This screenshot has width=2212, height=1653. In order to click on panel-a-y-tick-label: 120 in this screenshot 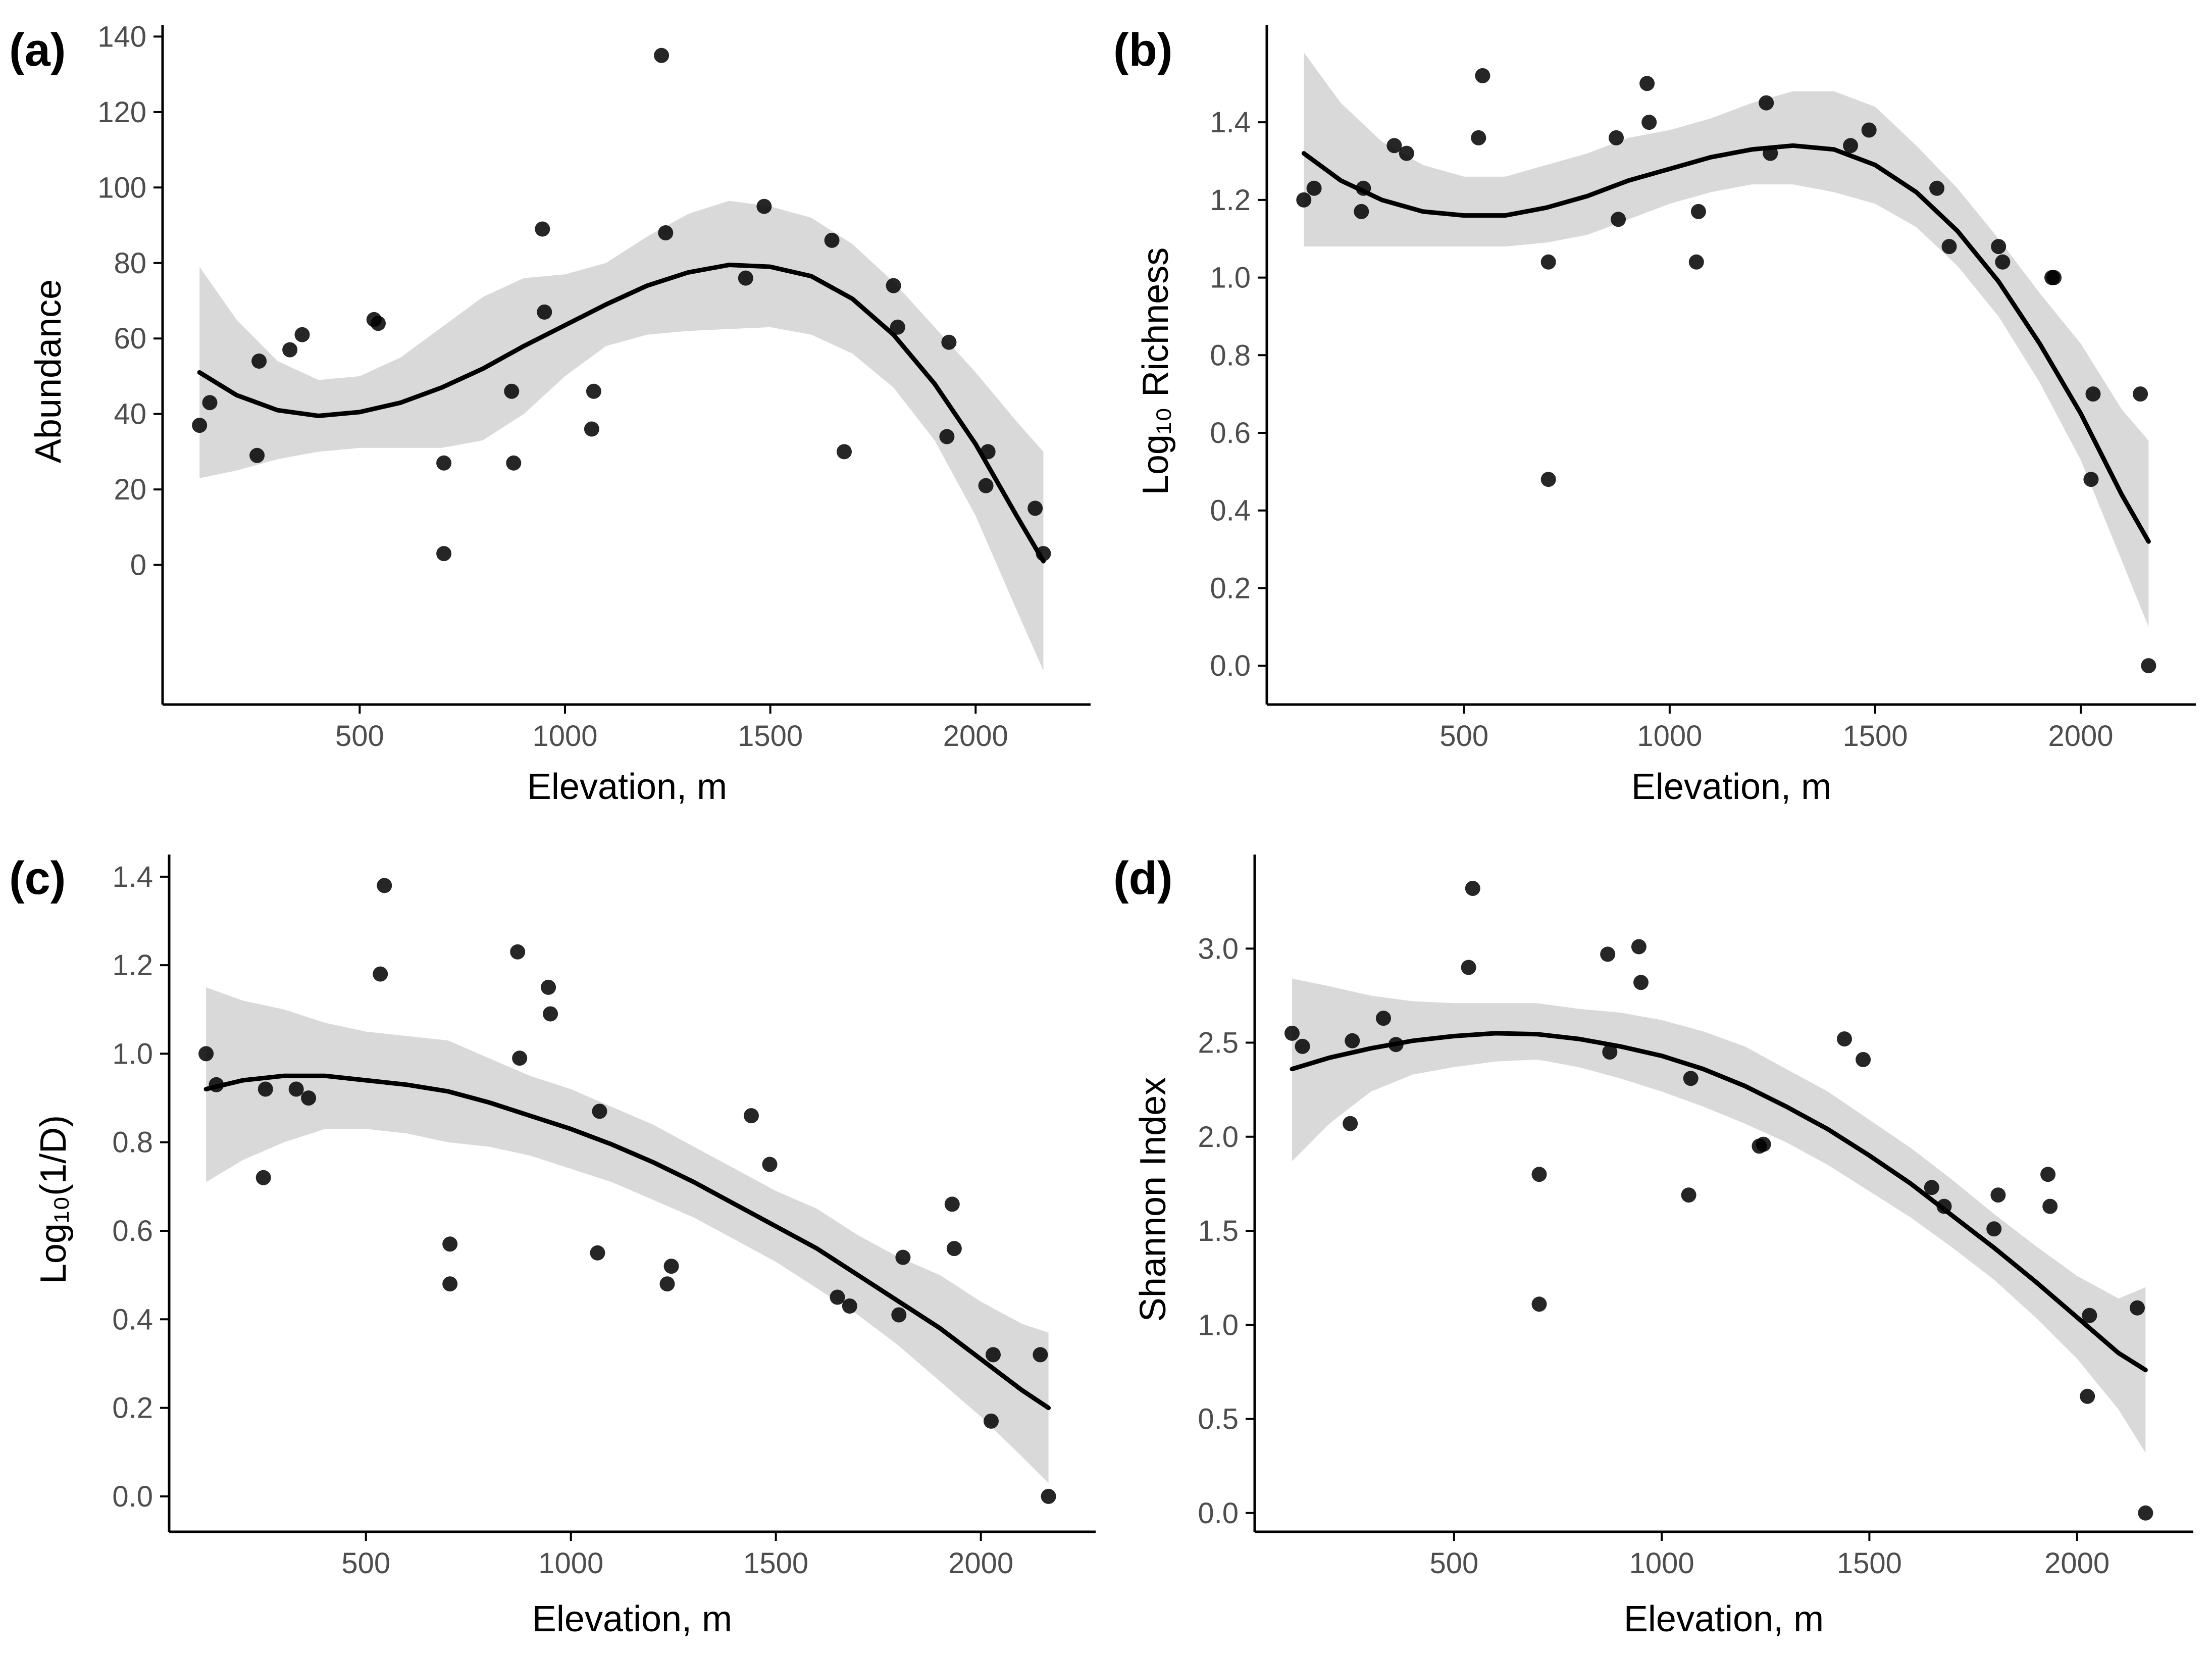, I will do `click(121, 113)`.